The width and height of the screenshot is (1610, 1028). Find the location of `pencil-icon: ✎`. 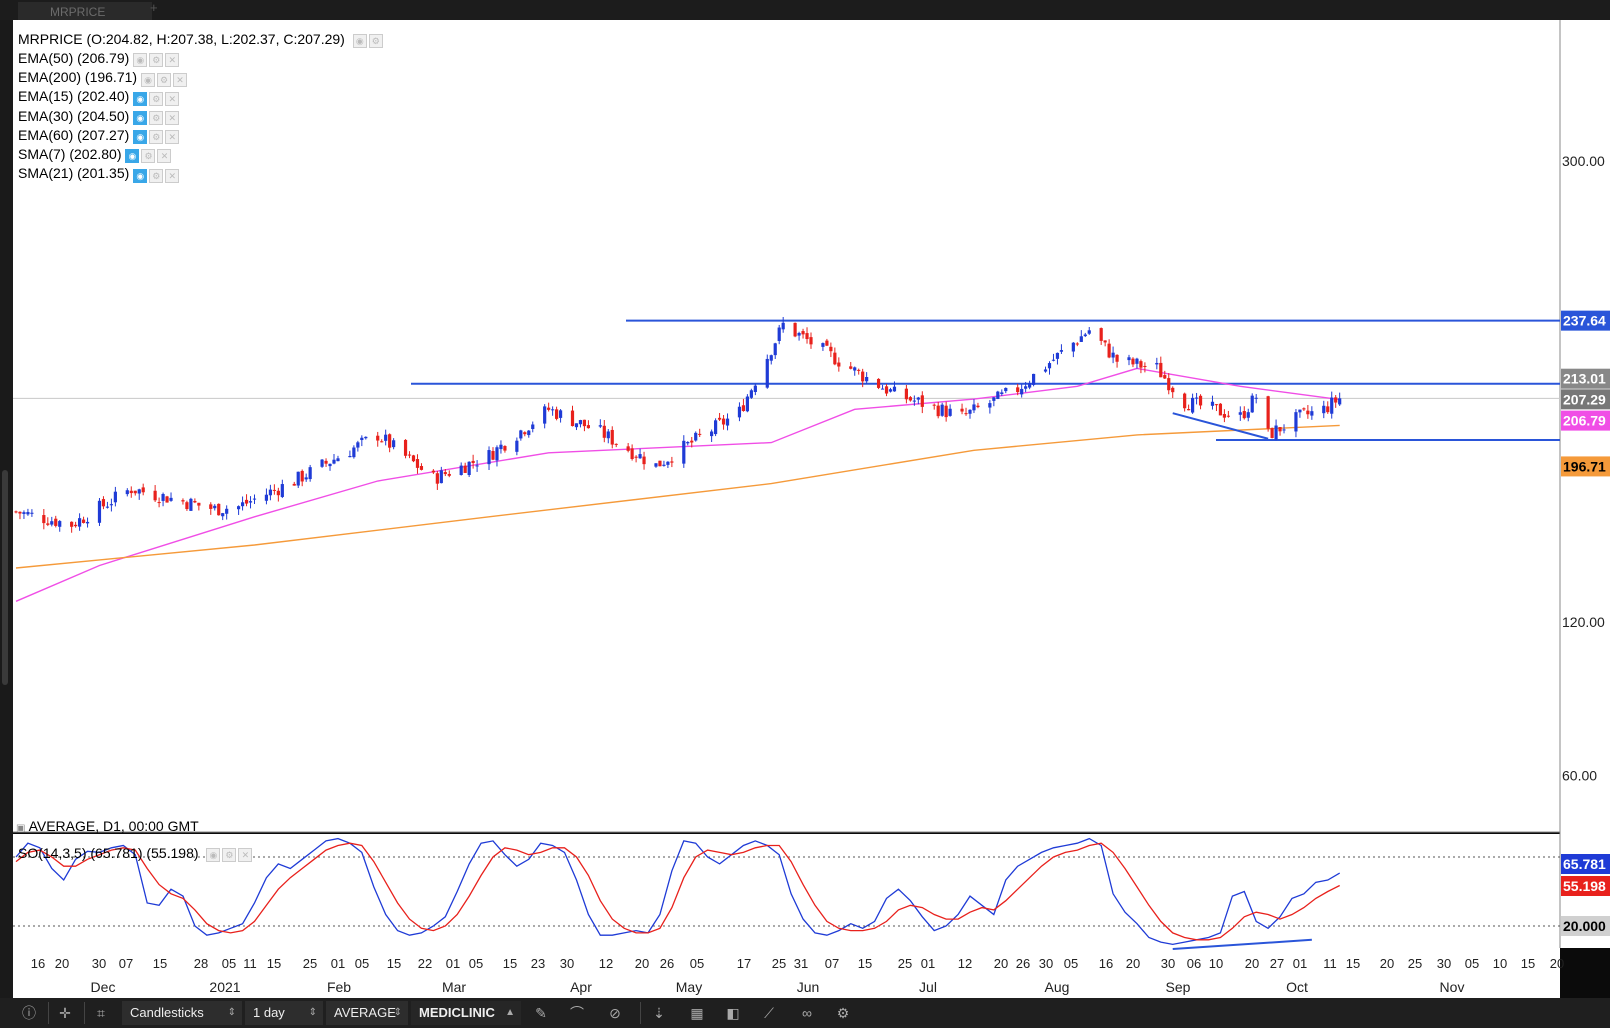

pencil-icon: ✎ is located at coordinates (541, 1013).